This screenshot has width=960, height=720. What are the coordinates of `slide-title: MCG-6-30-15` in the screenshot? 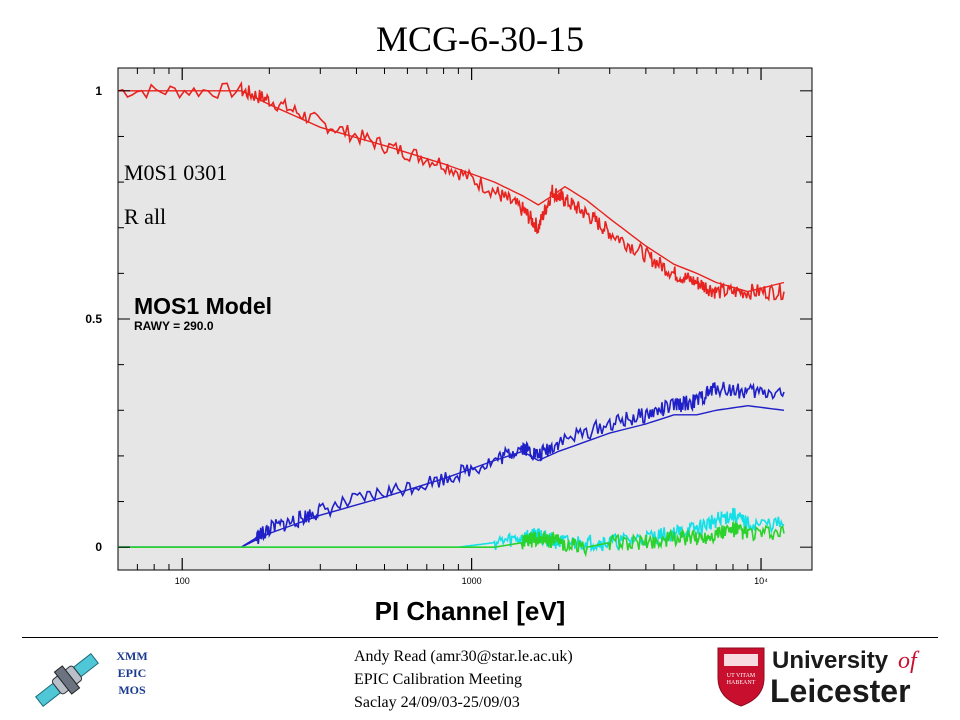 It's located at (480, 39).